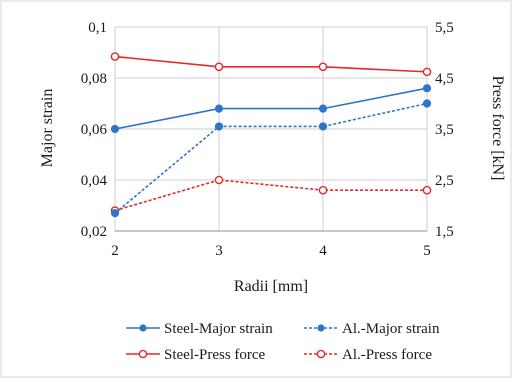  Describe the element at coordinates (47, 128) in the screenshot. I see `y-axis-left-title: Major strain` at that location.